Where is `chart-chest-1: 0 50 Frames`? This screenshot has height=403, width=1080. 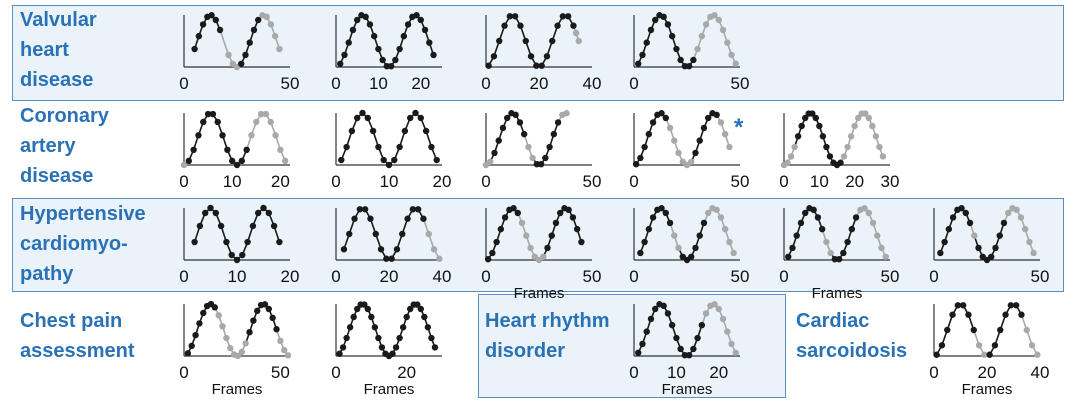
chart-chest-1: 0 50 Frames is located at coordinates (245, 346).